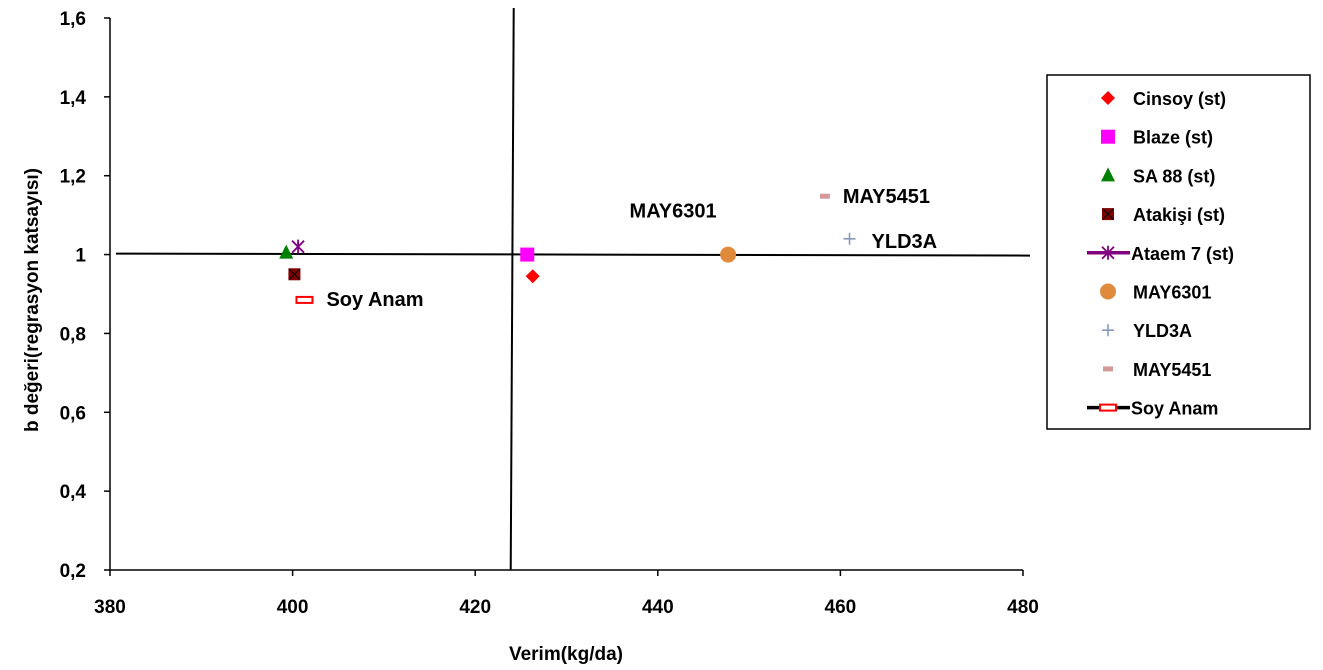  I want to click on legend-label-ataem-7-st: Ataem 7 (st), so click(1182, 254).